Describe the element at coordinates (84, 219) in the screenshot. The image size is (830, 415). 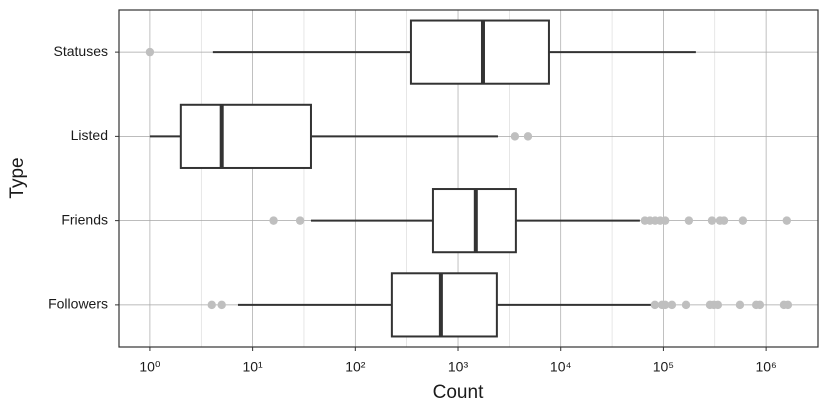
I see `y-tick-label: Friends` at that location.